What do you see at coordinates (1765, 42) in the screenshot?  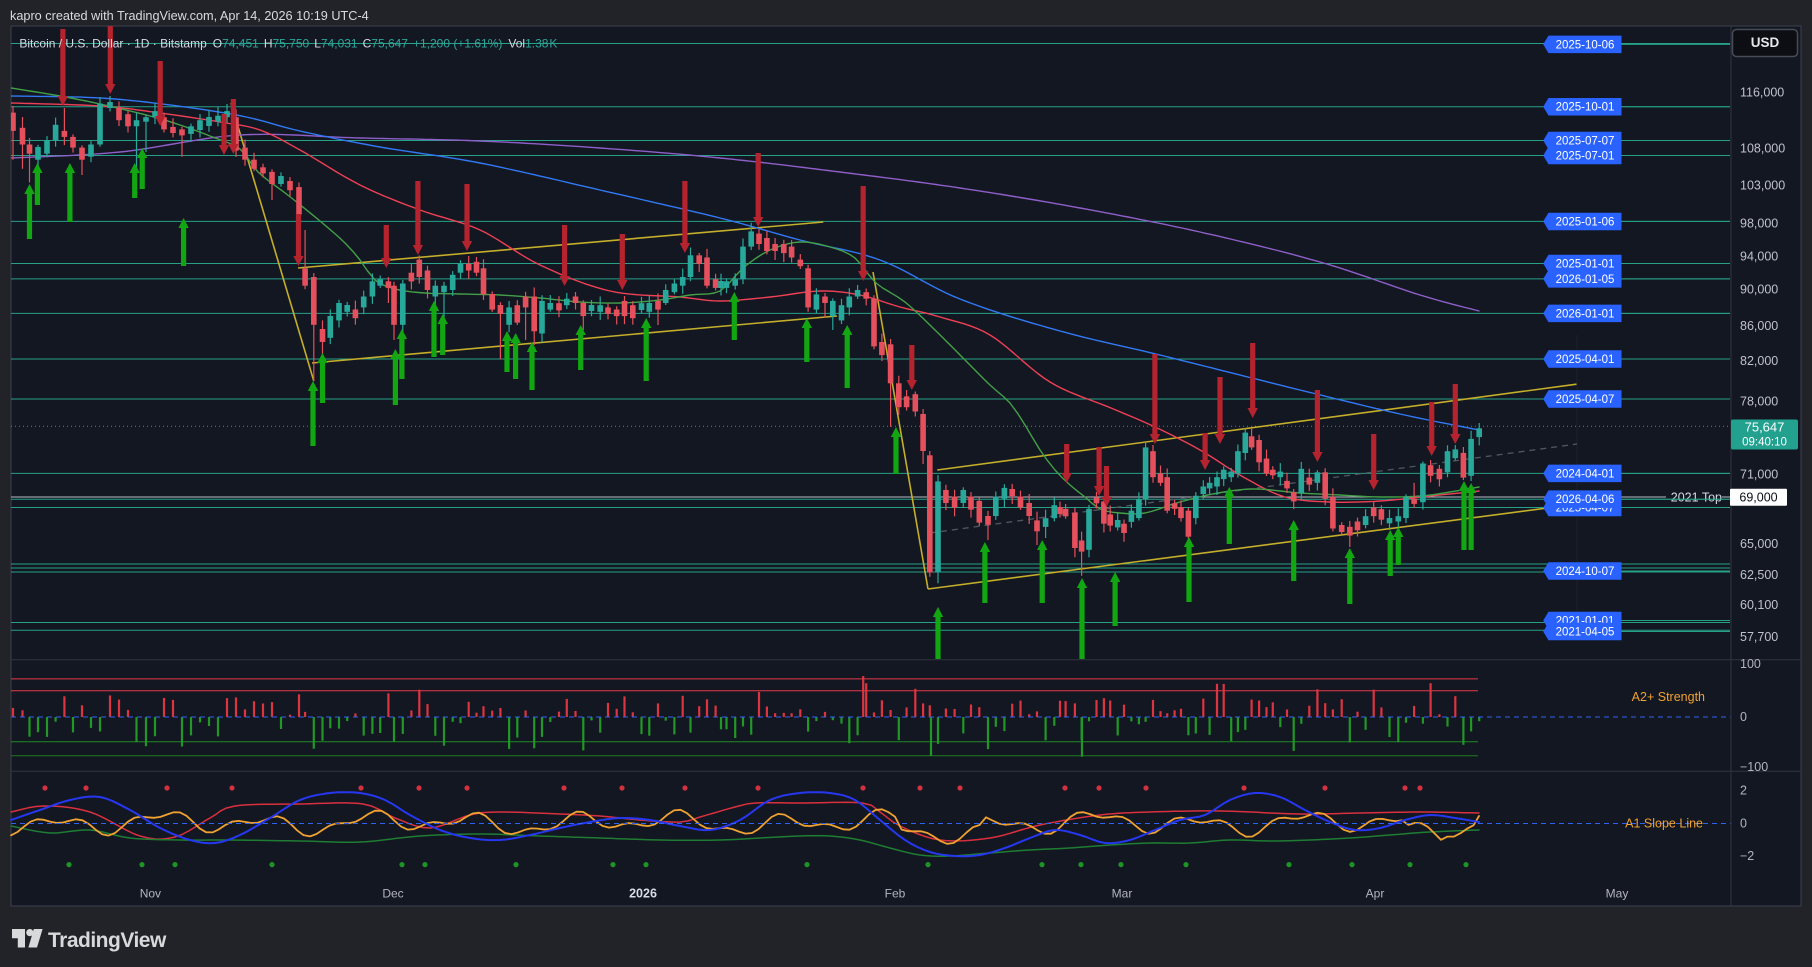 I see `svg-text: USD` at bounding box center [1765, 42].